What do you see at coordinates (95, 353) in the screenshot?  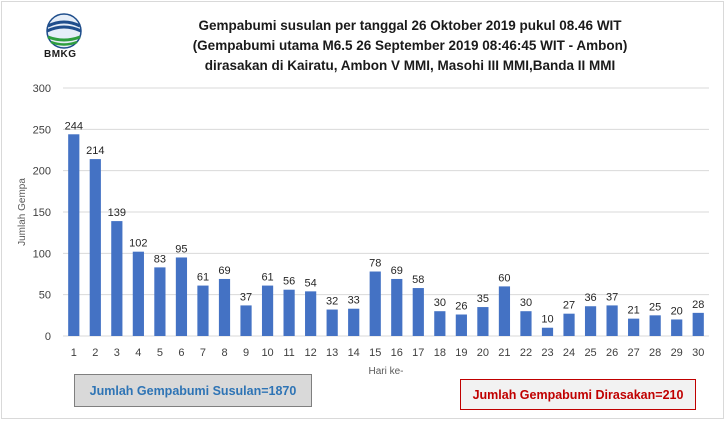 I see `x-tick-label: 2` at bounding box center [95, 353].